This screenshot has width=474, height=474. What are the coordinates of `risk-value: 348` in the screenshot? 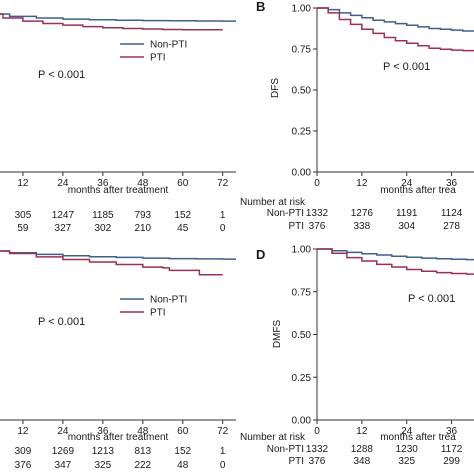 It's located at (362, 461).